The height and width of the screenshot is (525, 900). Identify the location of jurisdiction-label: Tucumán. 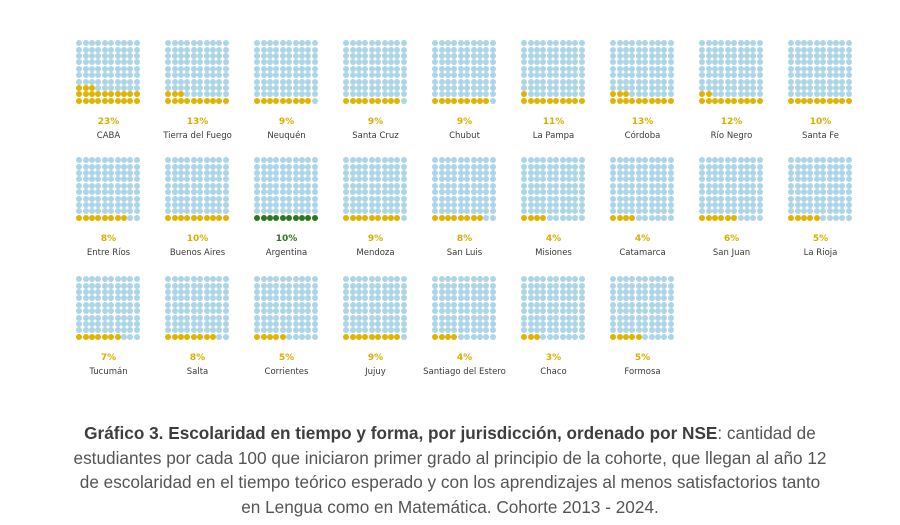
(108, 372).